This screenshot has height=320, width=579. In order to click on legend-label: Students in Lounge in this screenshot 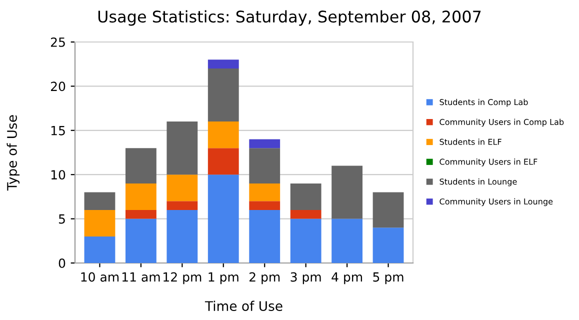, I will do `click(478, 182)`.